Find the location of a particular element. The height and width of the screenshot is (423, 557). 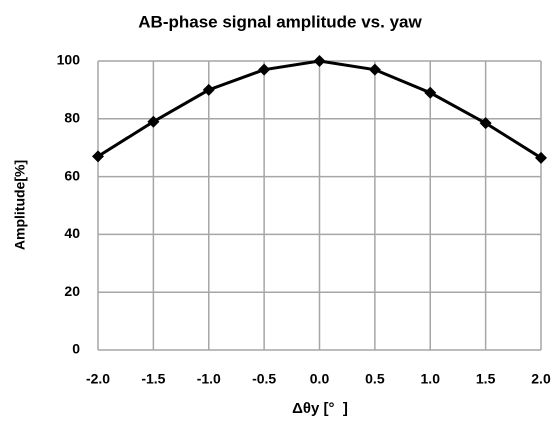

x-tick-label: -1.5 is located at coordinates (153, 379).